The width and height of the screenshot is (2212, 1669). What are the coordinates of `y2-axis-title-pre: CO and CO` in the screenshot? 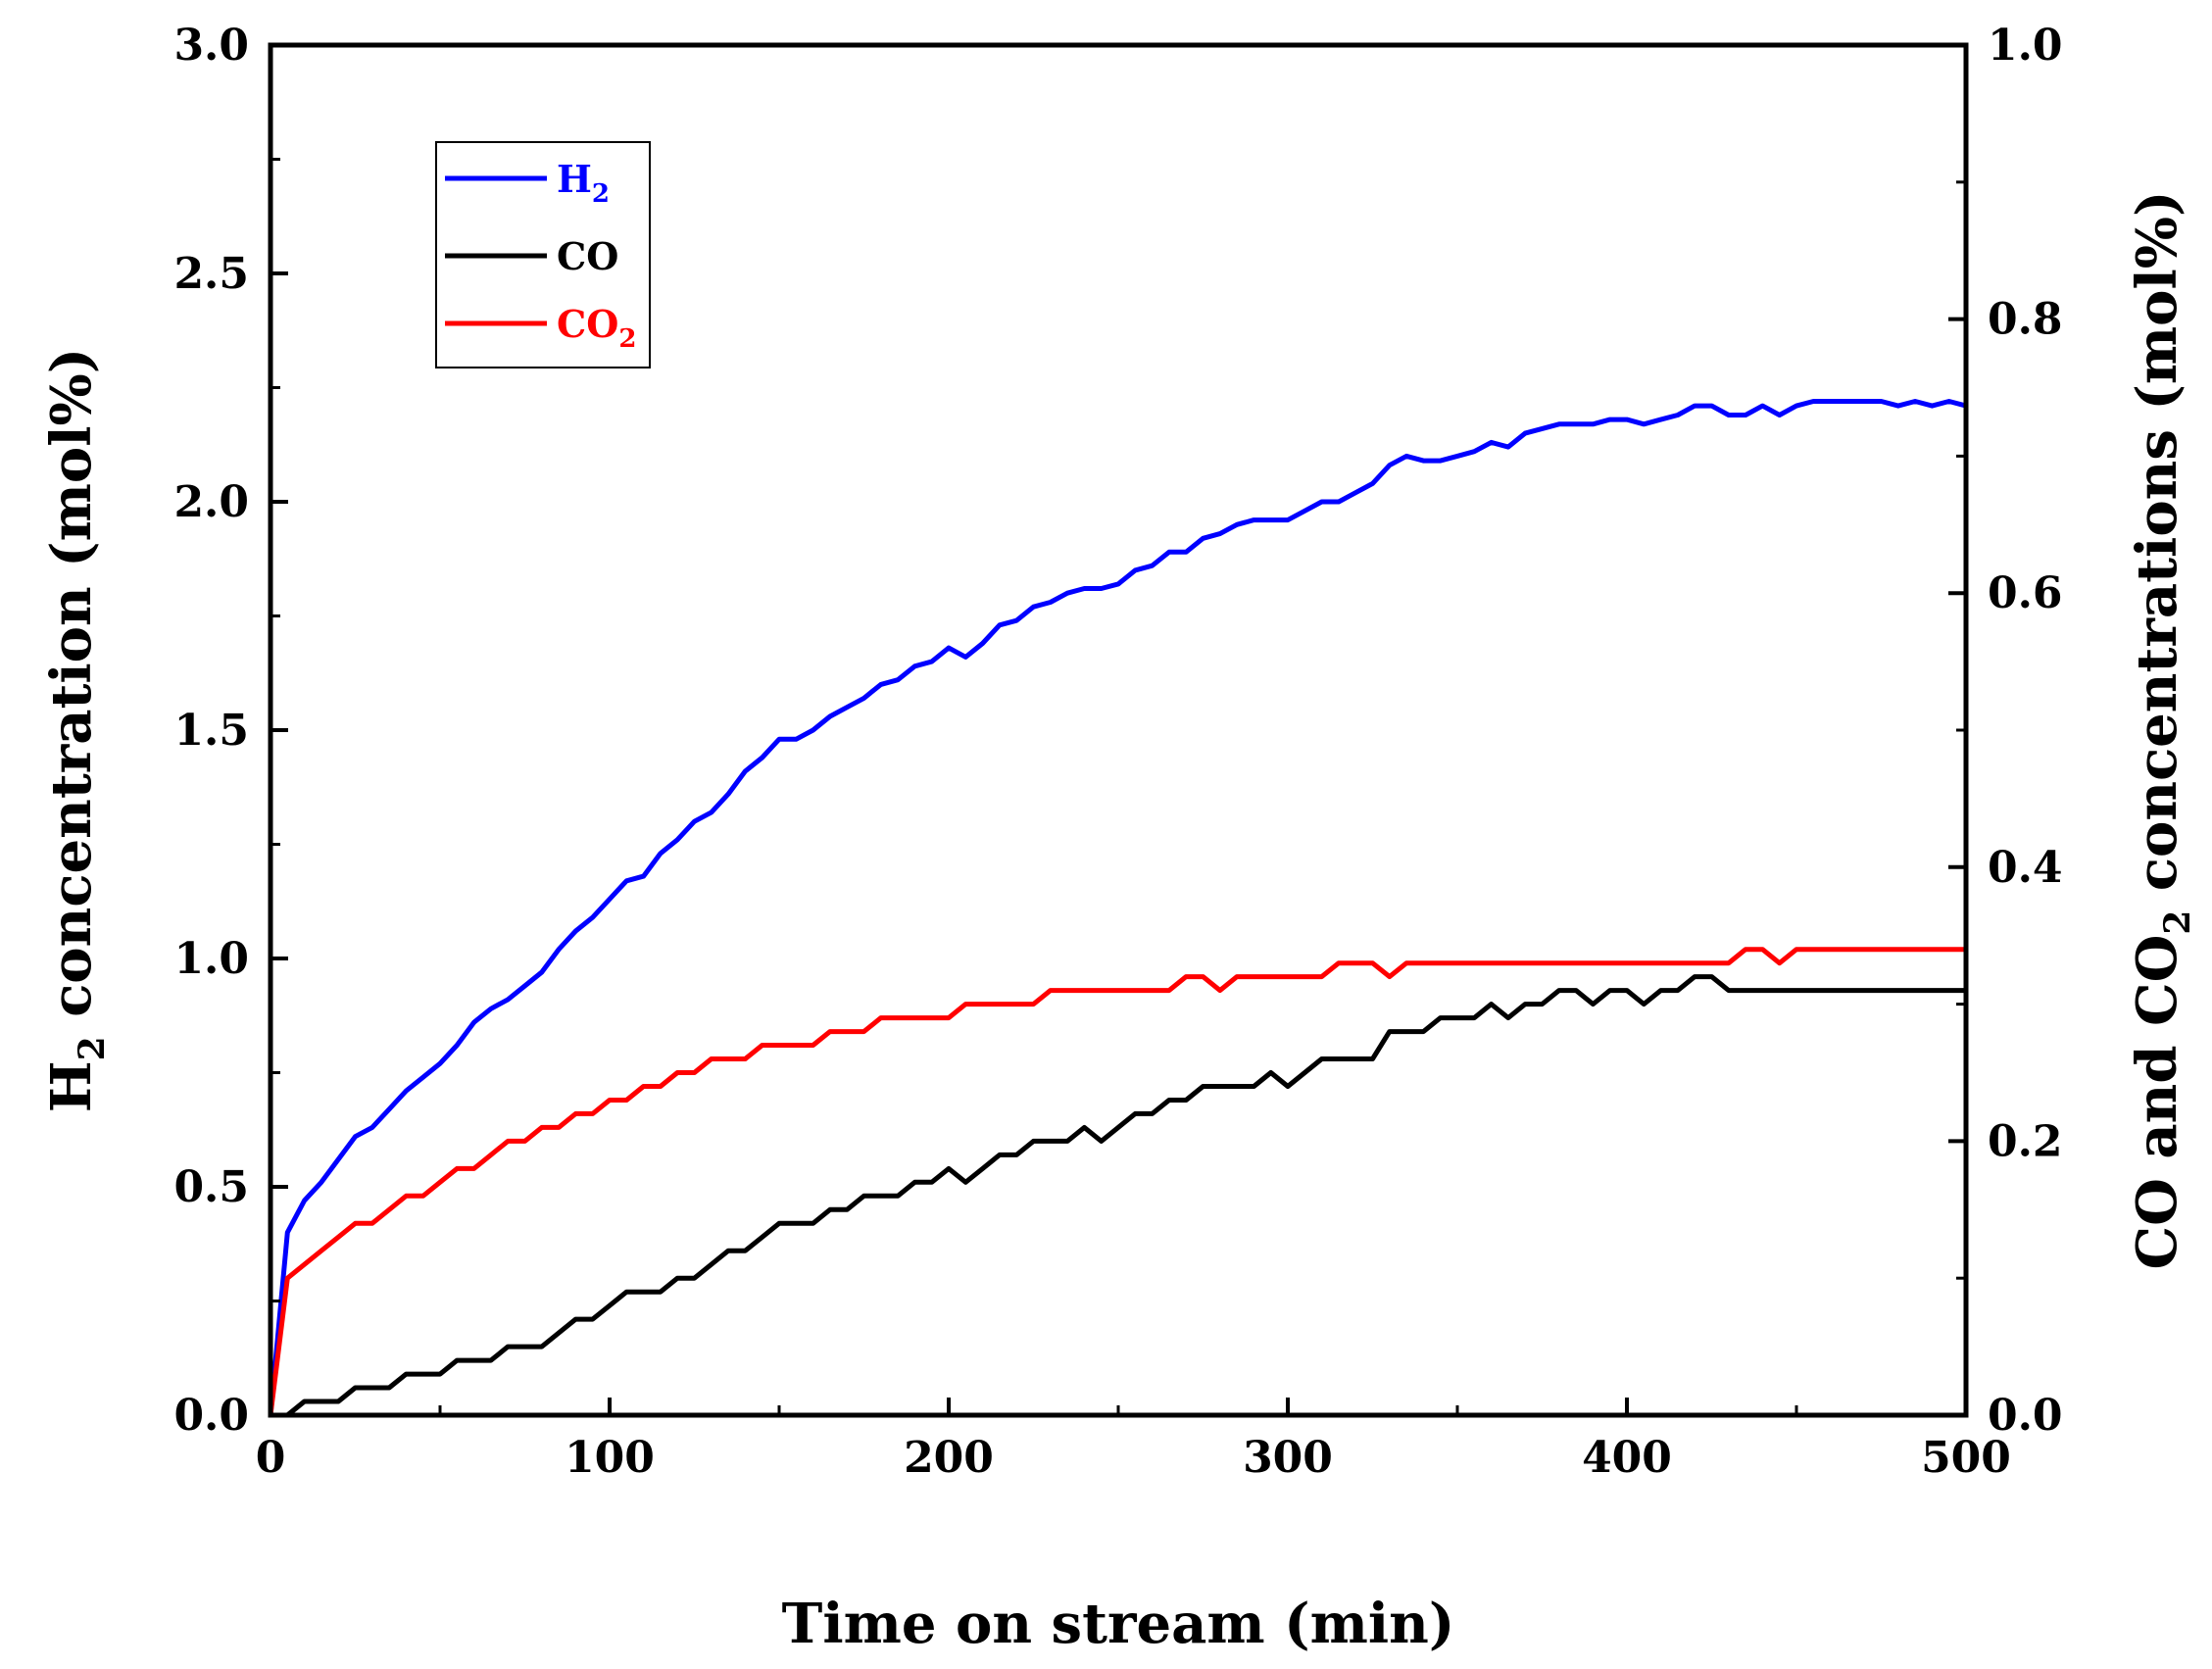 It's located at (2157, 1102).